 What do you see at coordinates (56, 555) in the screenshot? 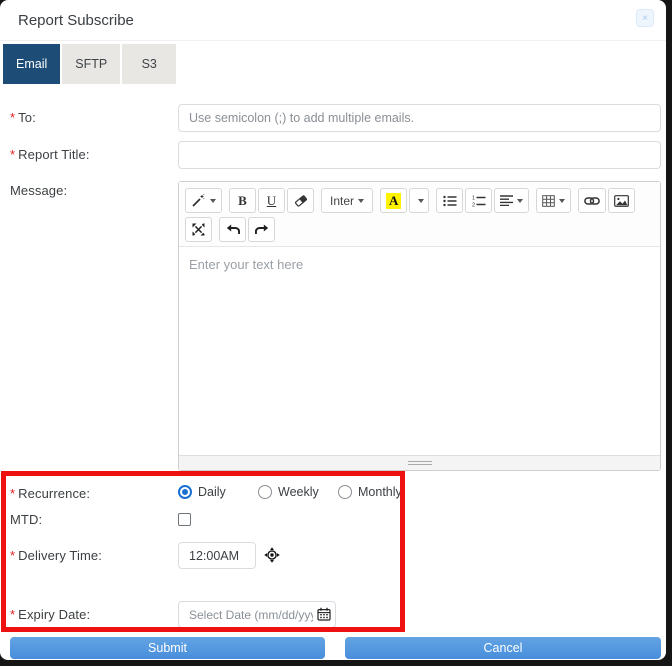
I see `delivery-time-label: * Delivery Time:` at bounding box center [56, 555].